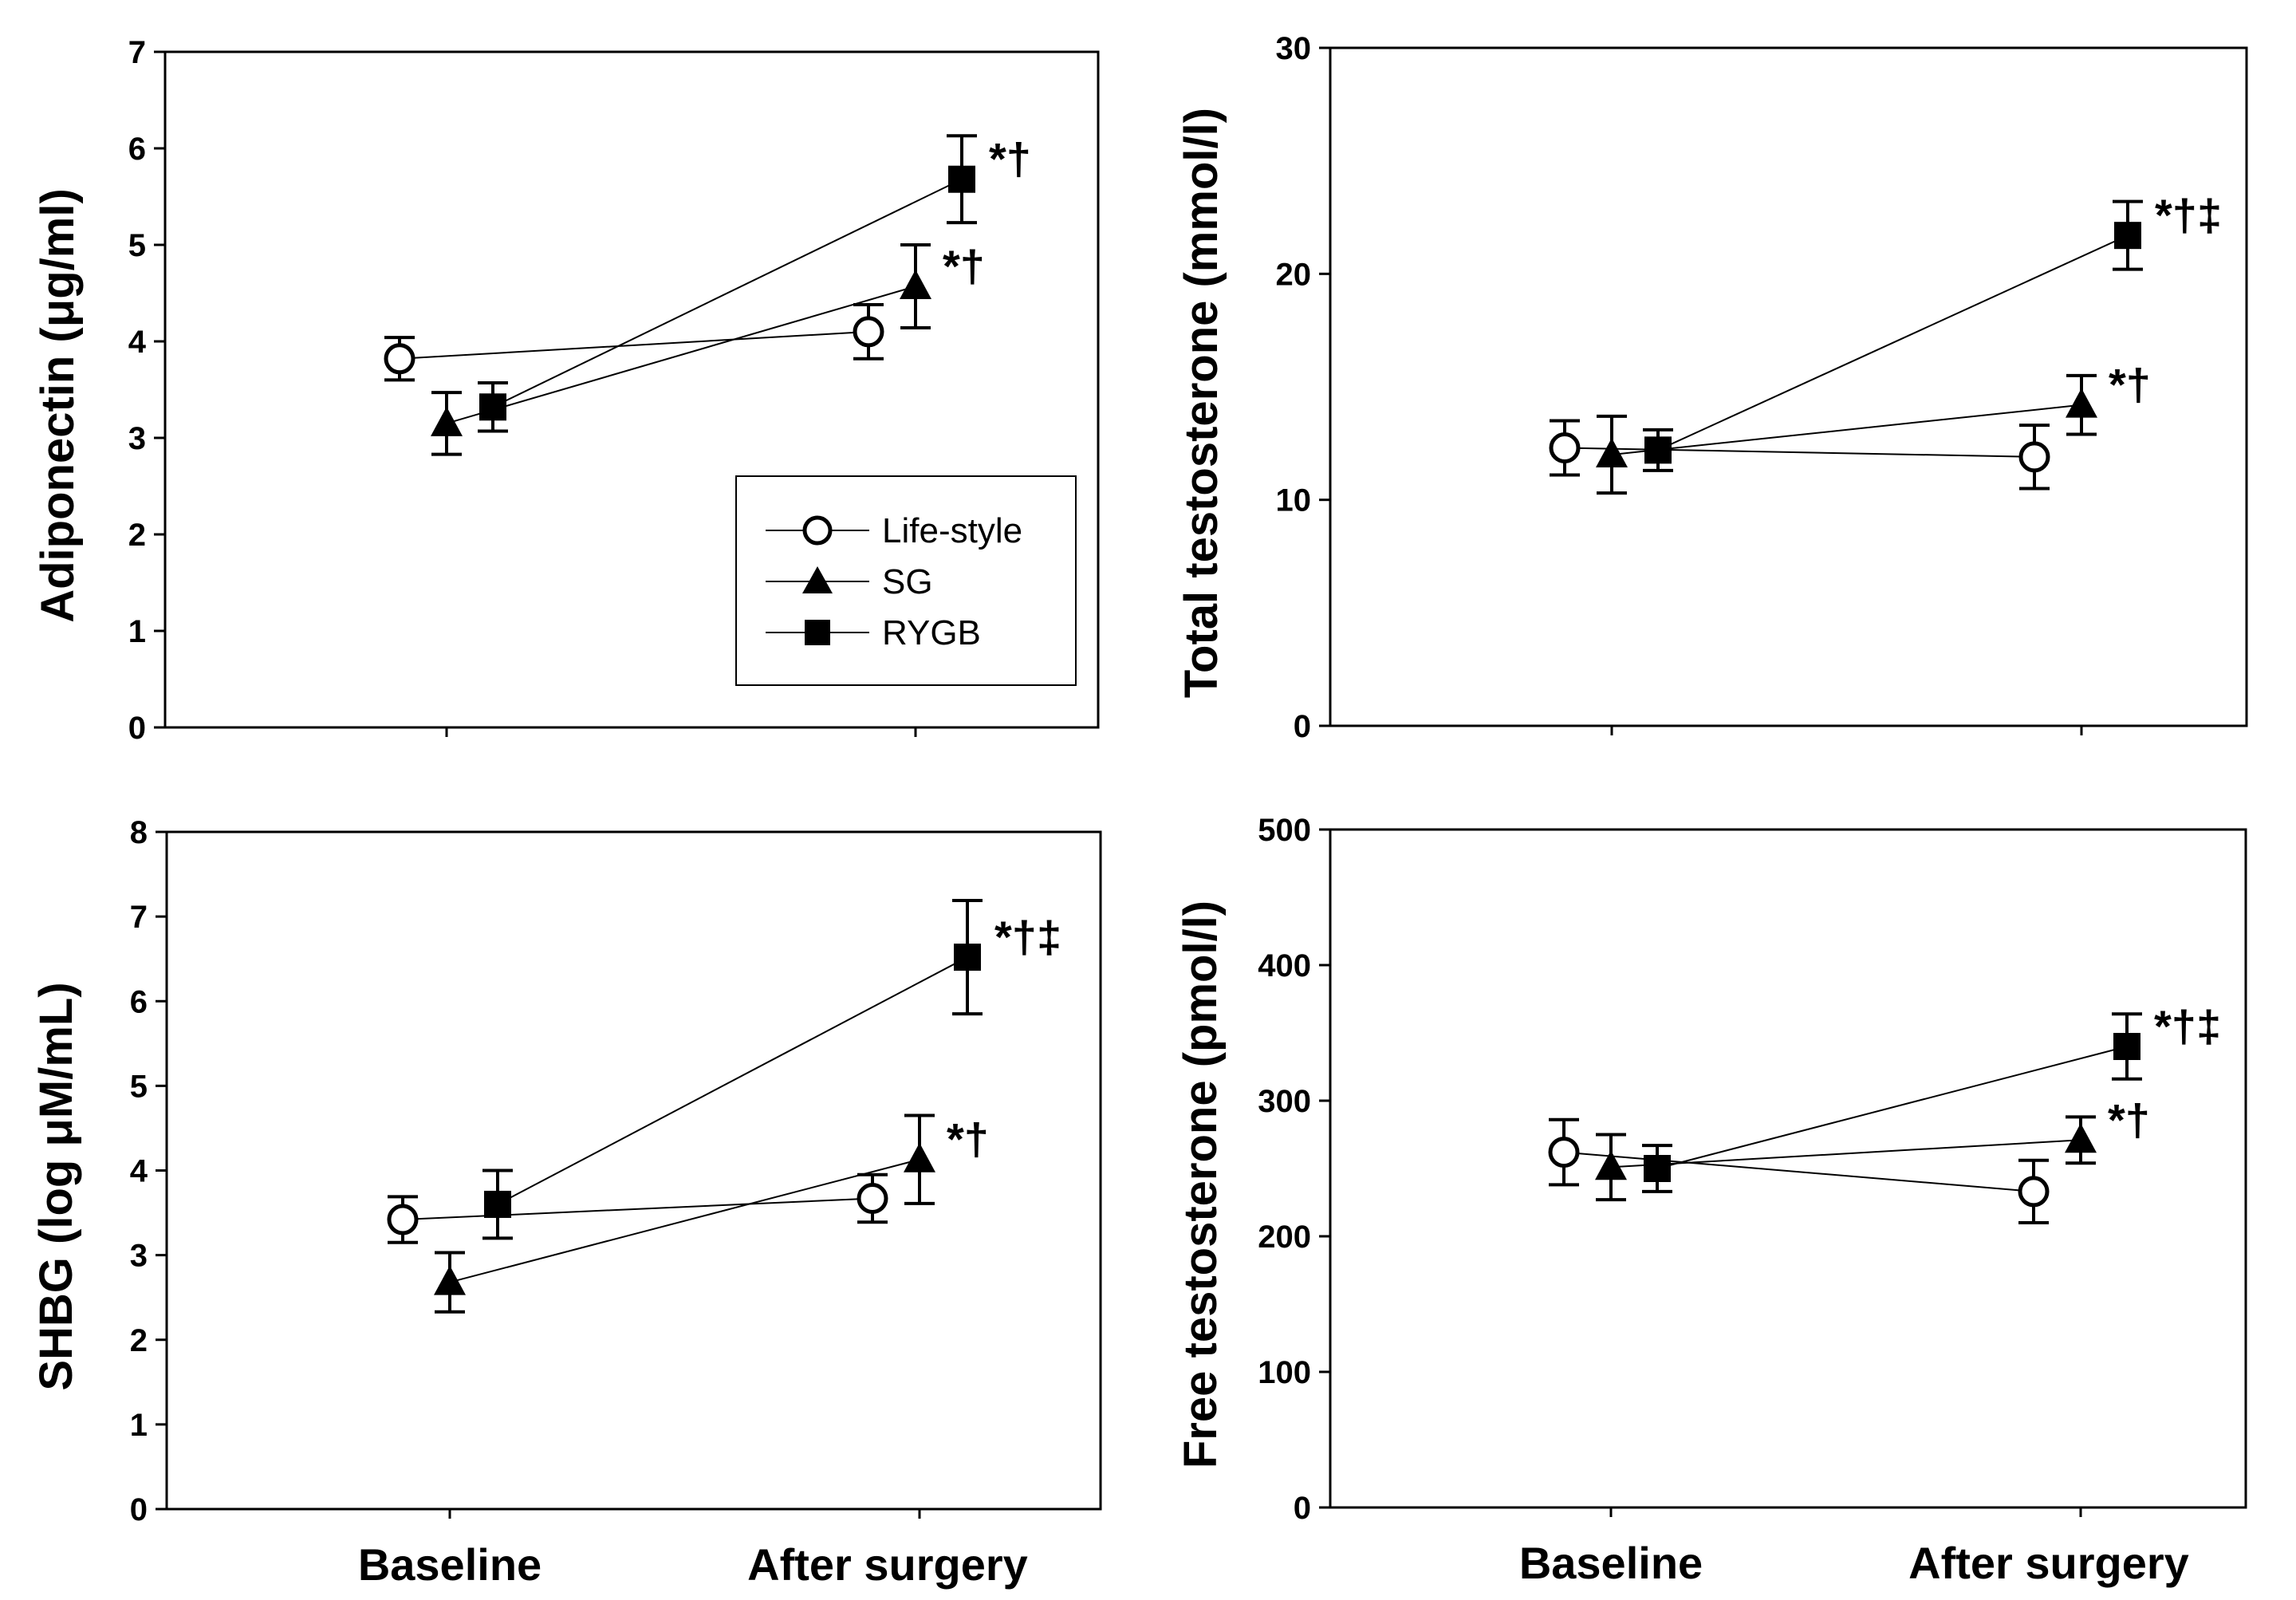 The image size is (2296, 1600). Describe the element at coordinates (1285, 965) in the screenshot. I see `y-tick-label: 400` at that location.